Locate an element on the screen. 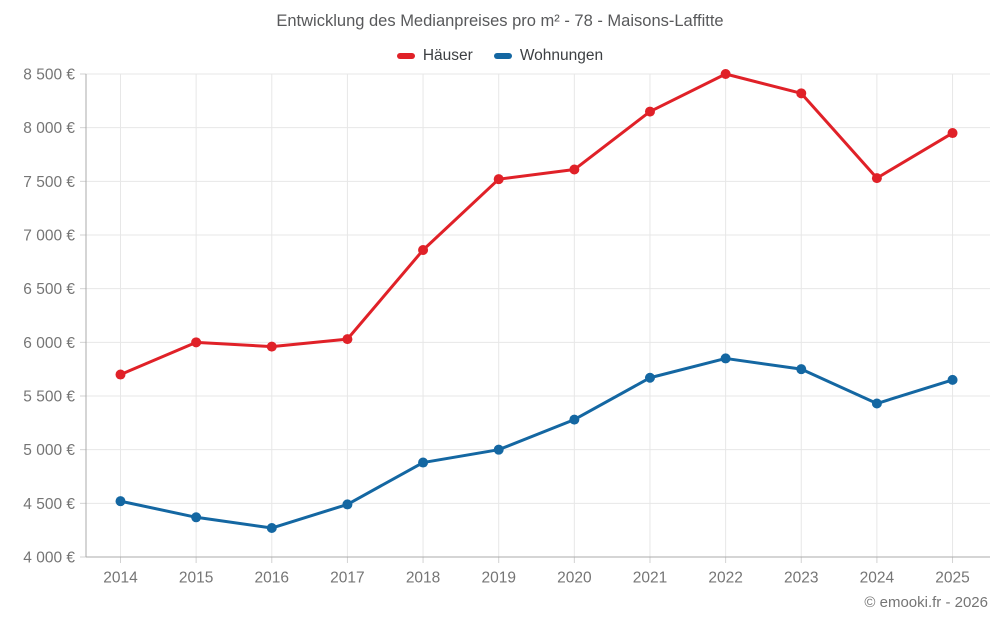 This screenshot has width=1000, height=625. x-axis-tick-label: 2016 is located at coordinates (272, 578).